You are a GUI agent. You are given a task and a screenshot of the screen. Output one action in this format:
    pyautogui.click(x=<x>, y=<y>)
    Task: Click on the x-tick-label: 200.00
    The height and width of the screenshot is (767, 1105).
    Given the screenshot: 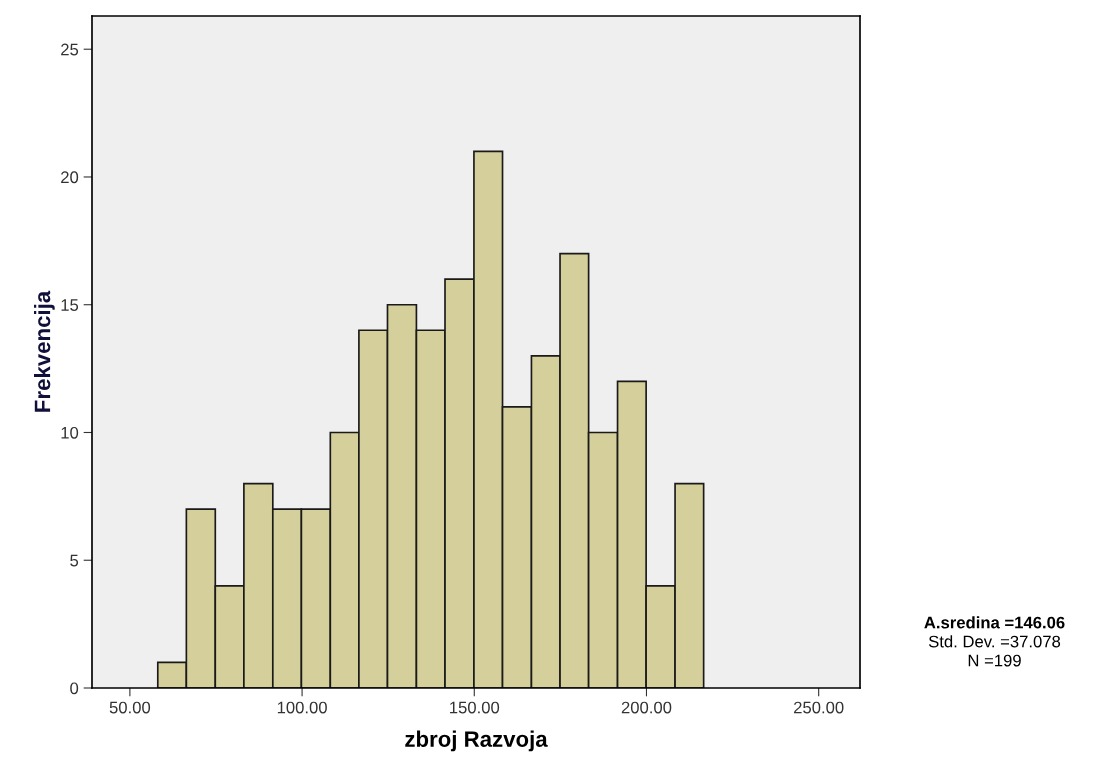 What is the action you would take?
    pyautogui.click(x=646, y=707)
    